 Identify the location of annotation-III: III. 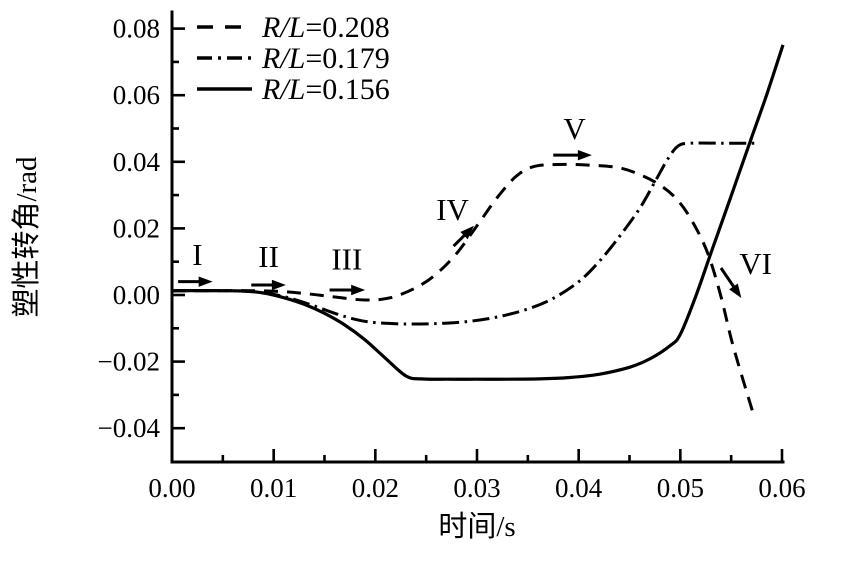
(347, 269).